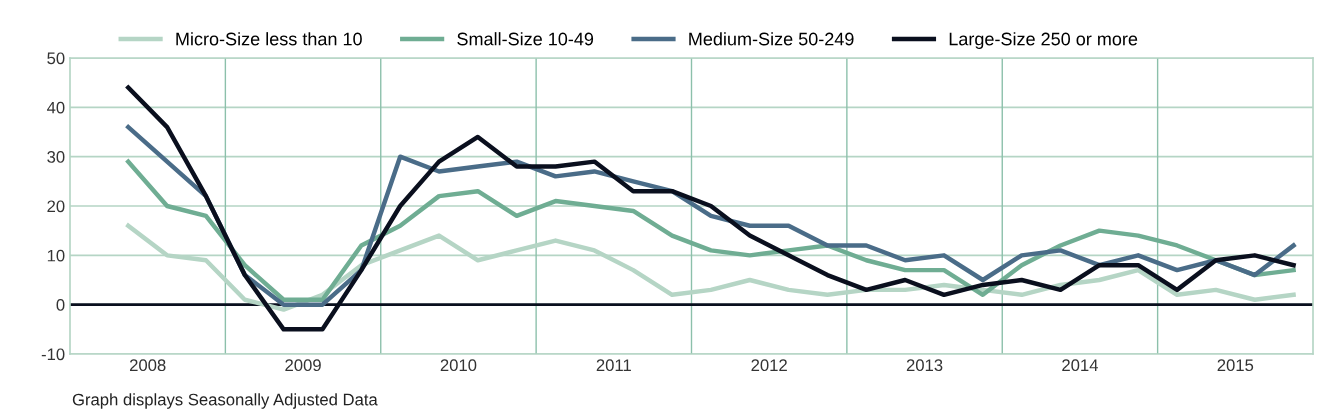 This screenshot has height=415, width=1327. I want to click on y-tick-label: -10, so click(53, 354).